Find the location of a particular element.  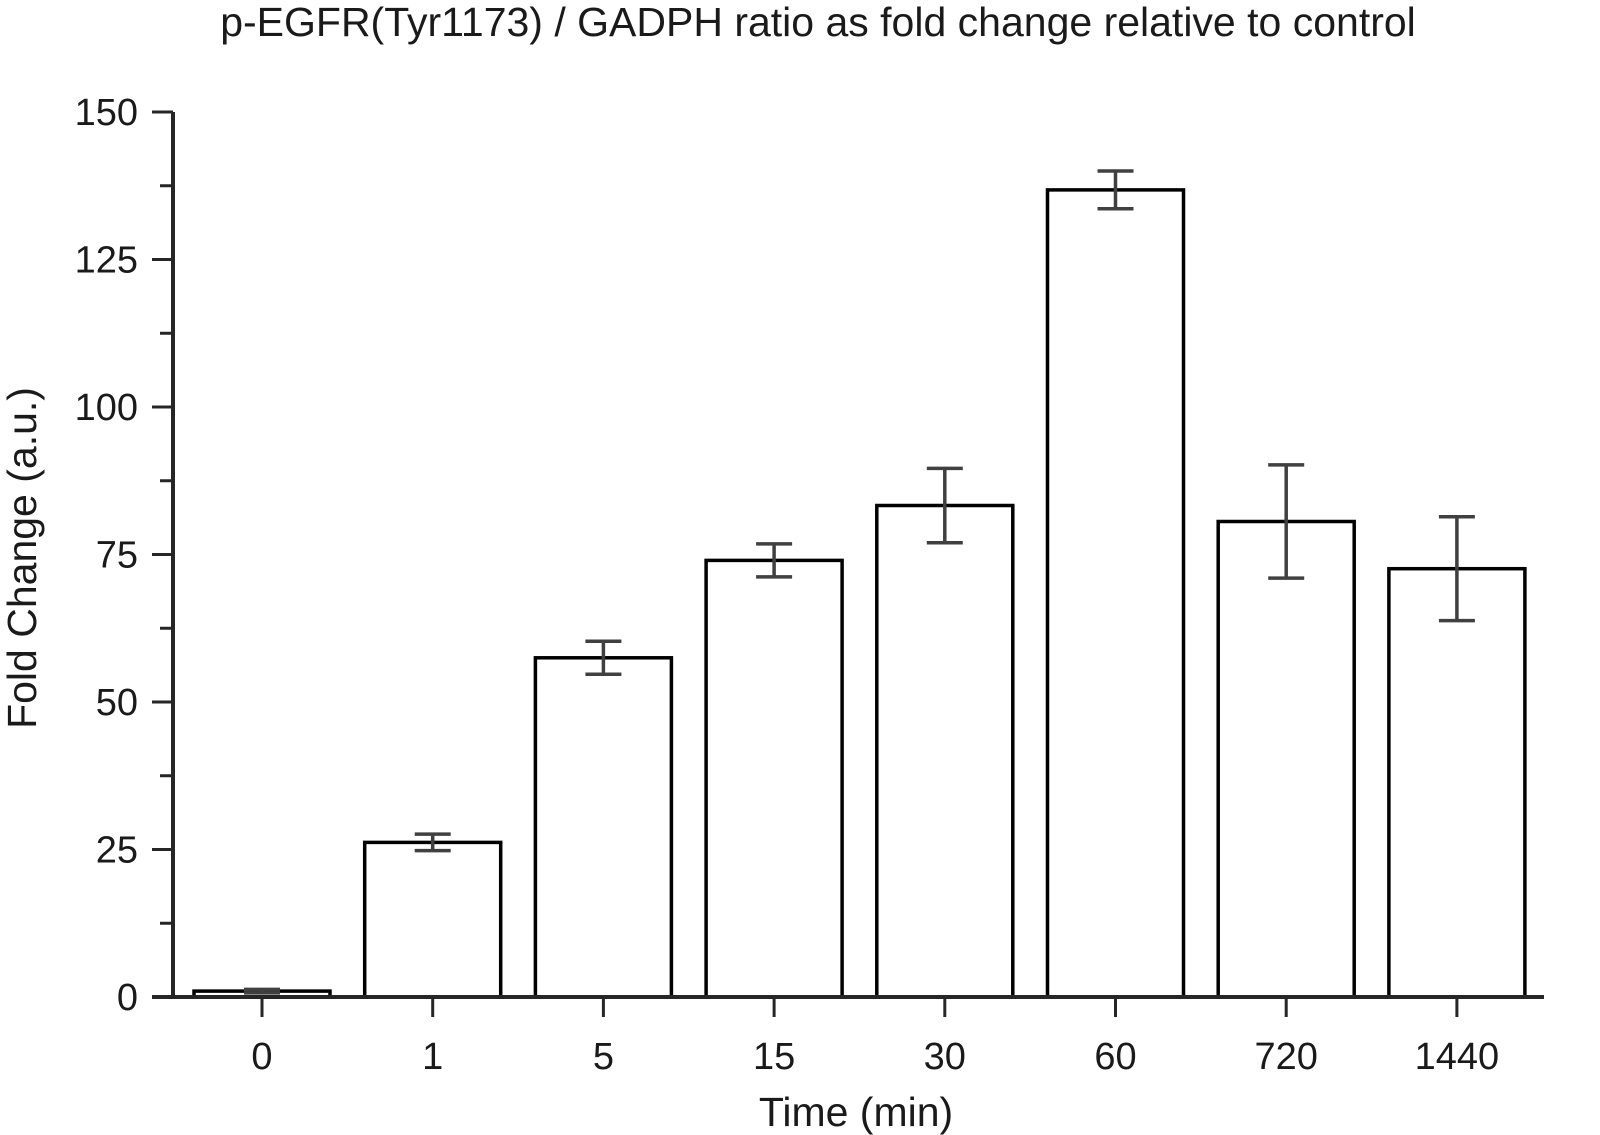

x-tick-label: 5 is located at coordinates (603, 1057).